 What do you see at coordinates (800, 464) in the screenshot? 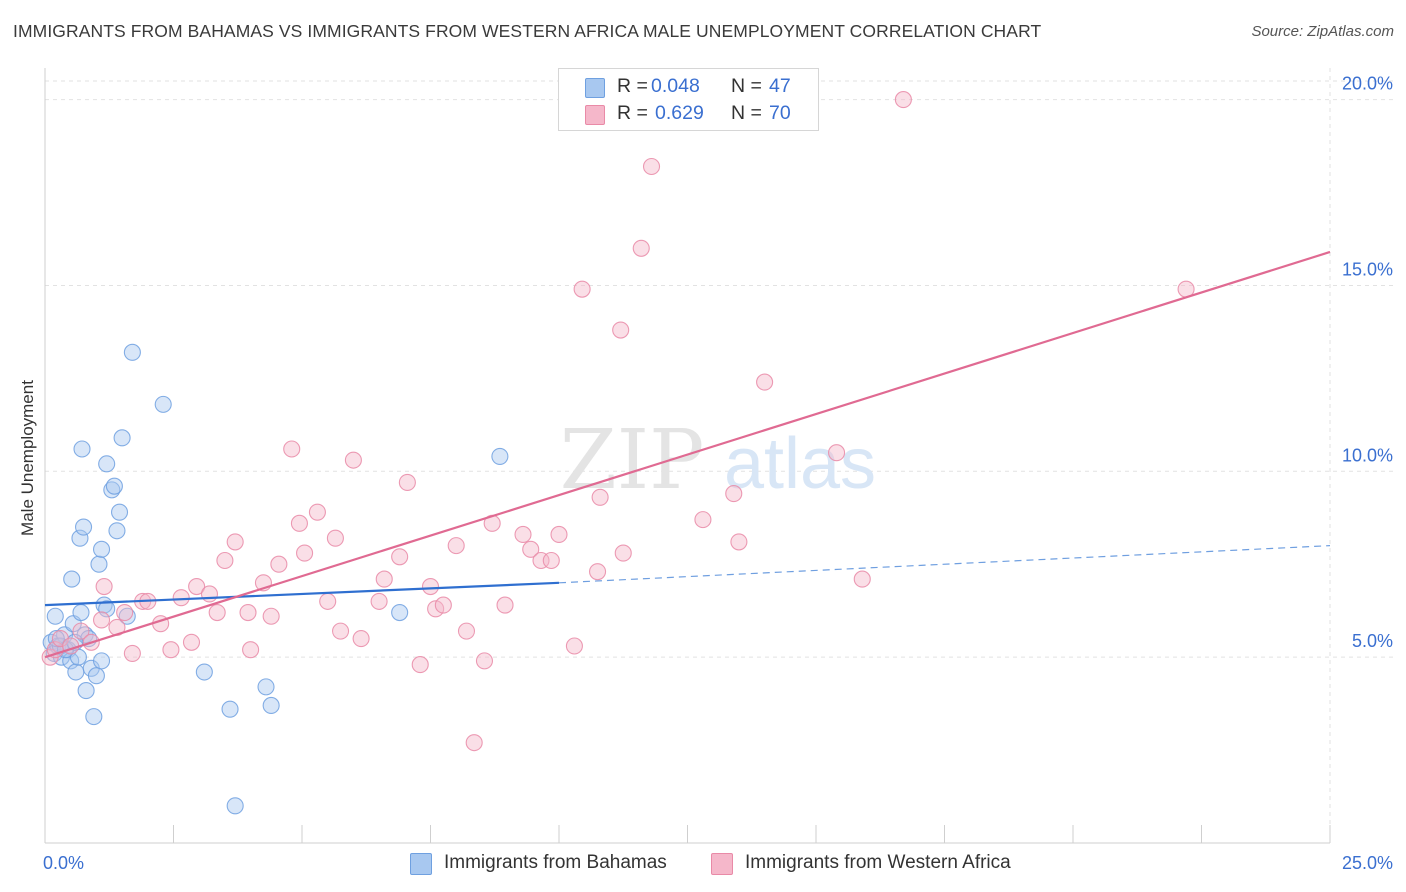
I see `watermark-atlas: atlas` at bounding box center [800, 464].